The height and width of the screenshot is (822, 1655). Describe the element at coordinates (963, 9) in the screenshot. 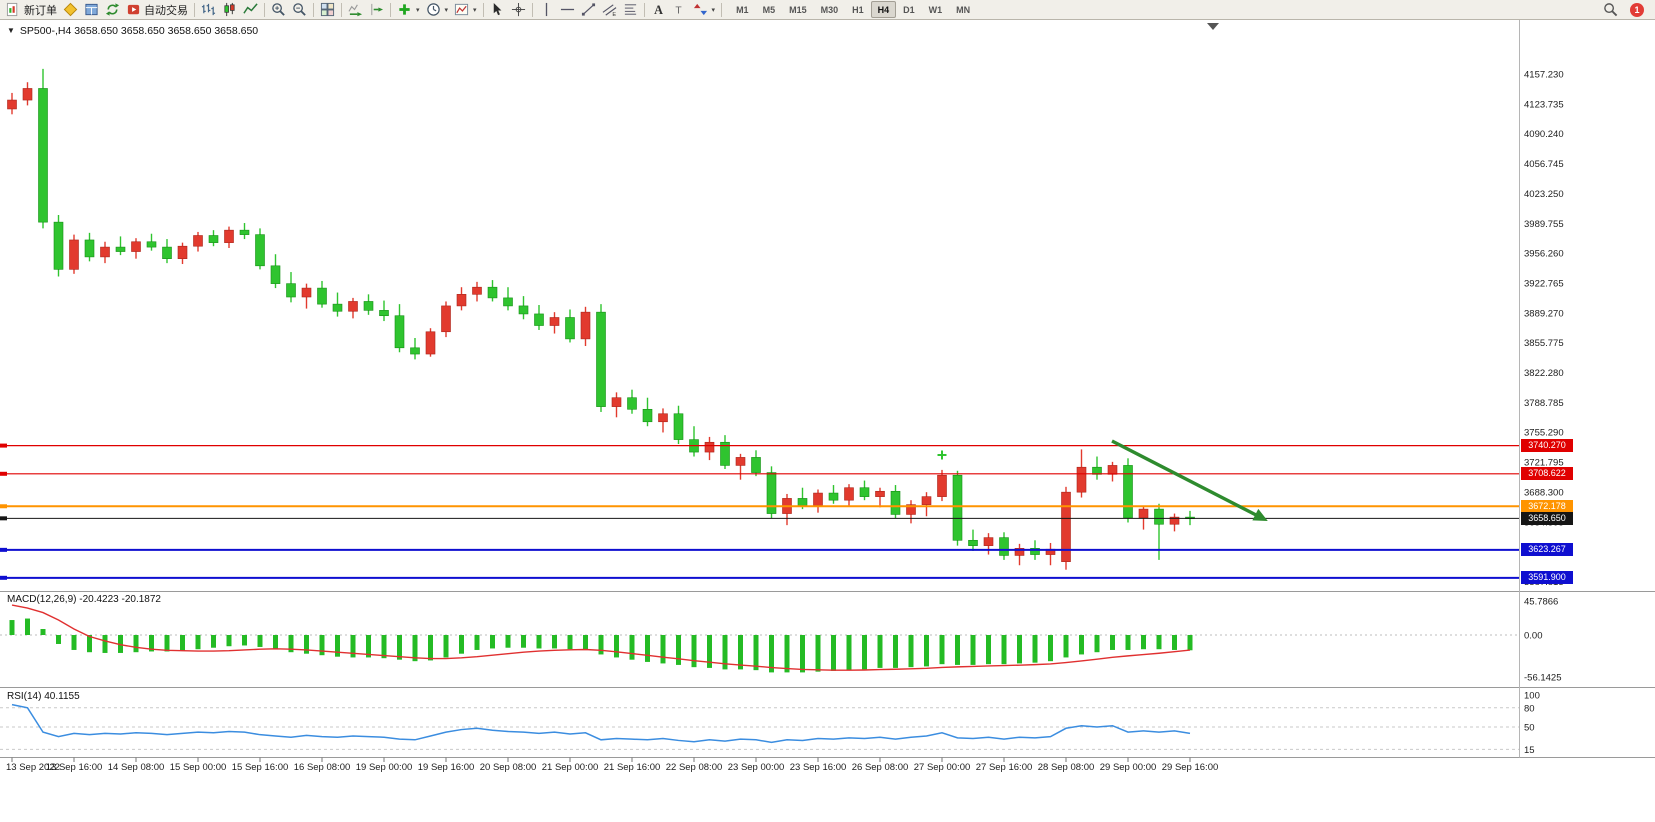

I see `timeframe-mn-button: MN` at that location.